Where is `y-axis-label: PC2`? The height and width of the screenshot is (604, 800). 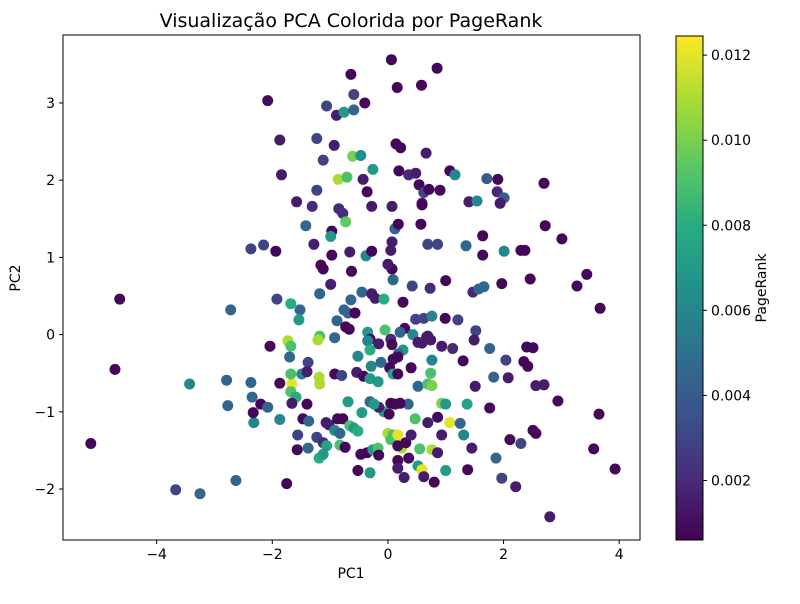 y-axis-label: PC2 is located at coordinates (16, 277).